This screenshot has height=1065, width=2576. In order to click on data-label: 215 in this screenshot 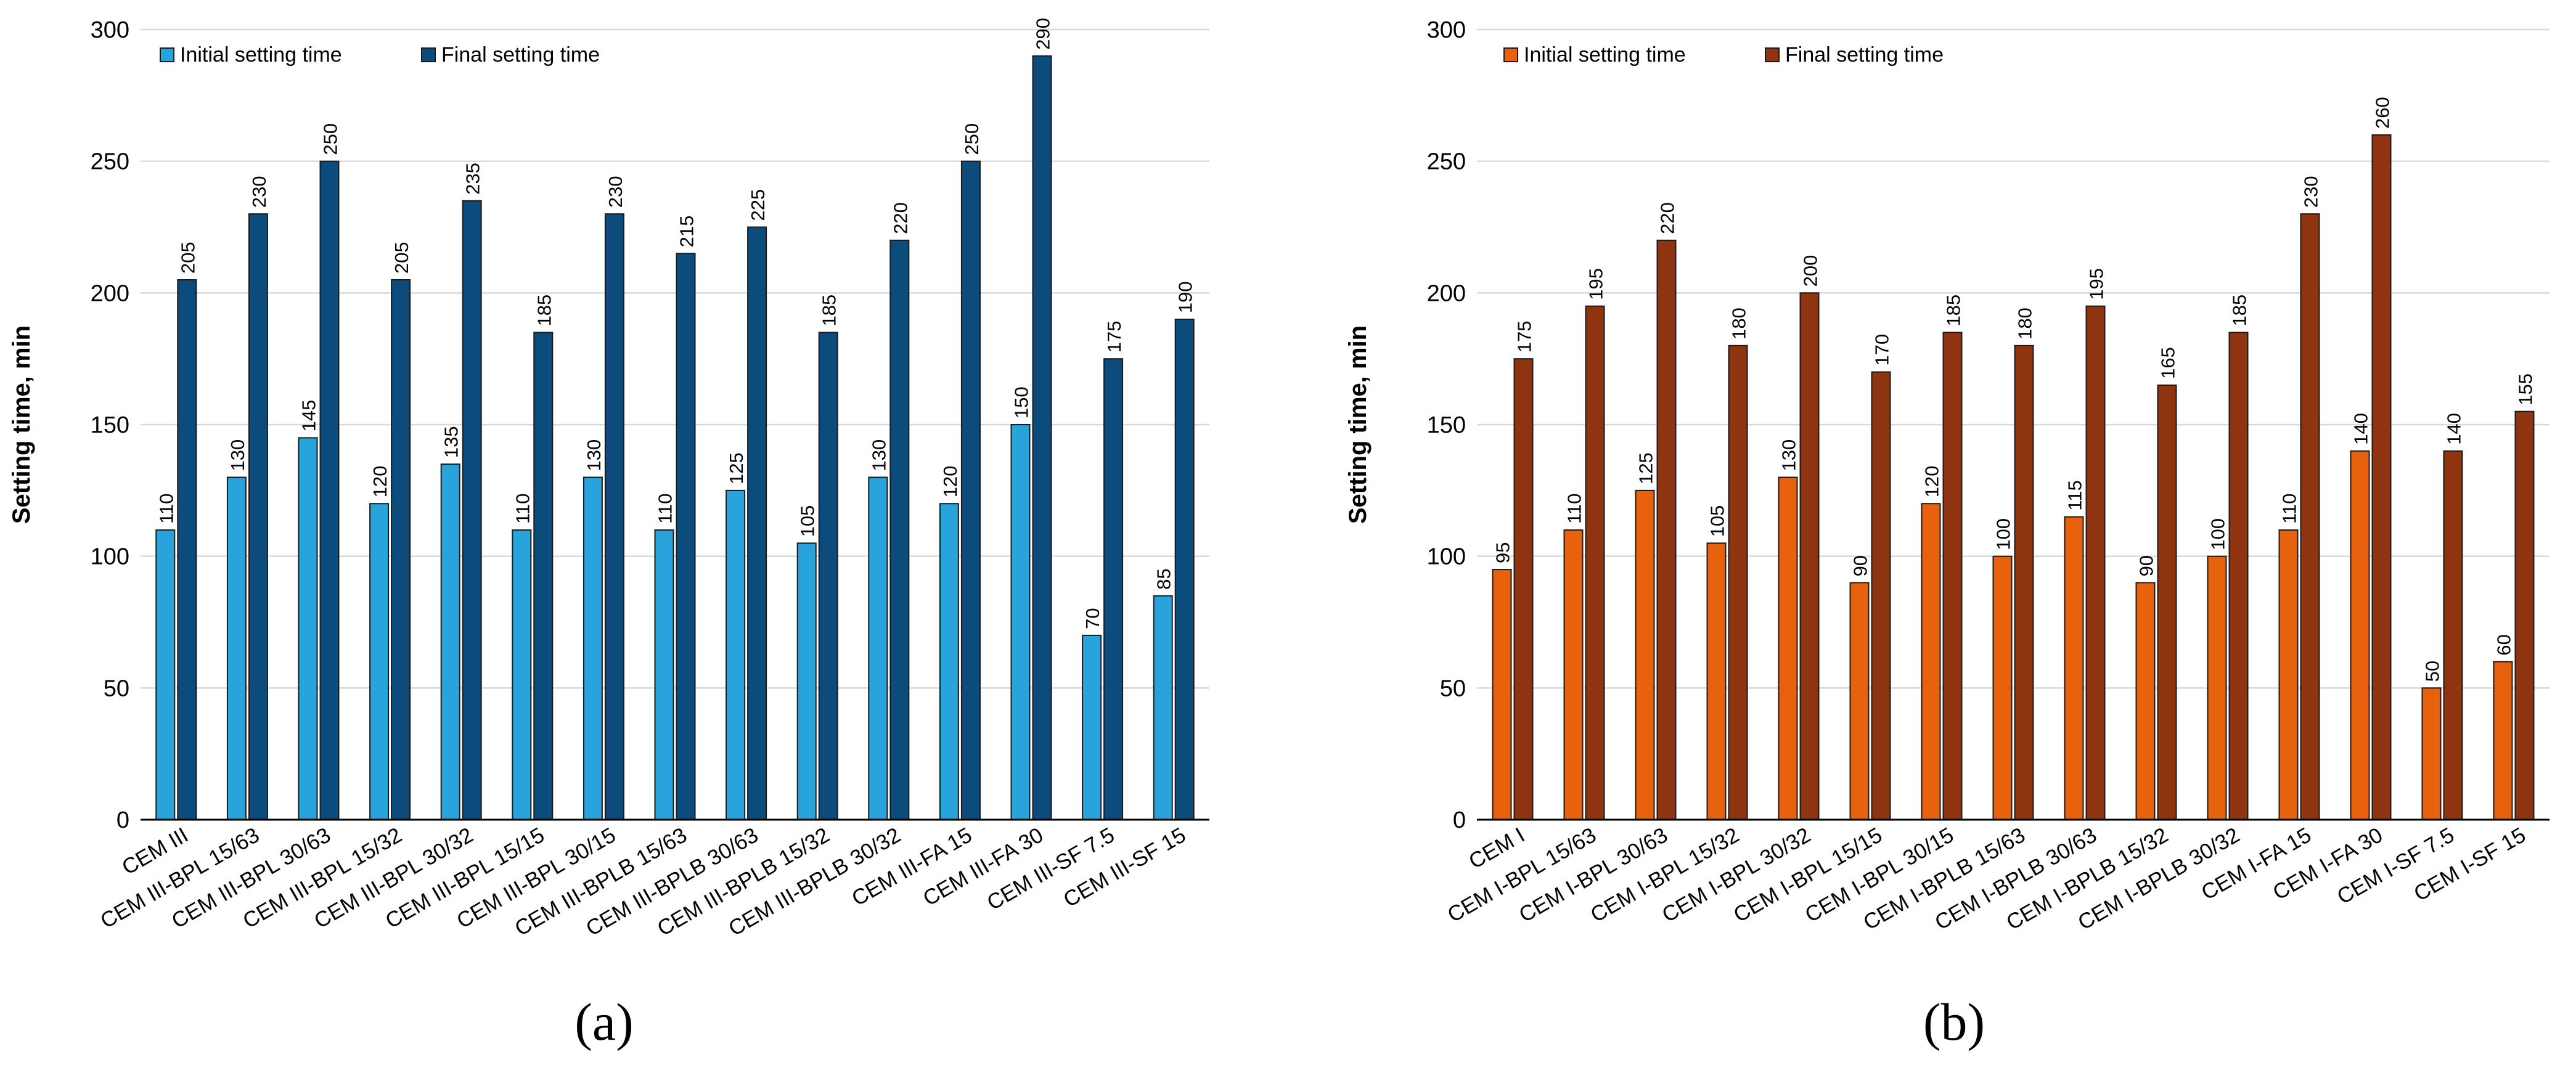, I will do `click(687, 231)`.